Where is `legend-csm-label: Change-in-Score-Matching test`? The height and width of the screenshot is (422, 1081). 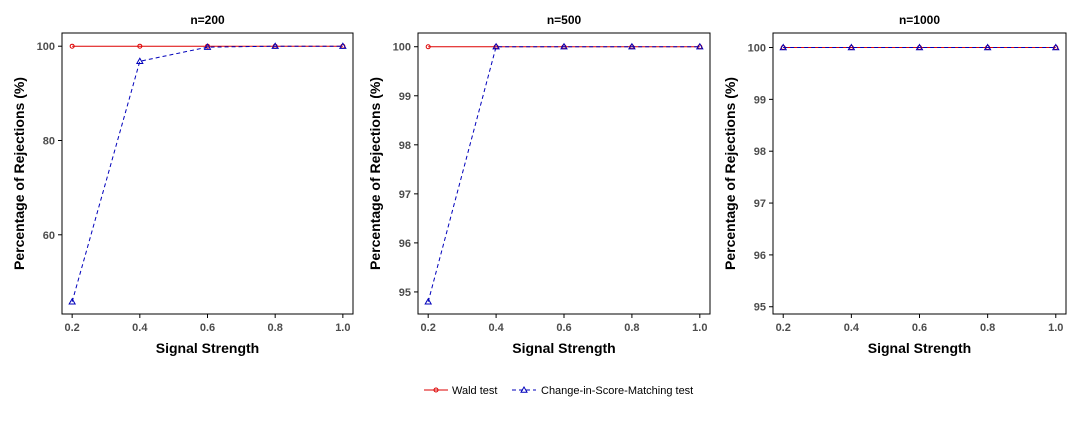 legend-csm-label: Change-in-Score-Matching test is located at coordinates (617, 391).